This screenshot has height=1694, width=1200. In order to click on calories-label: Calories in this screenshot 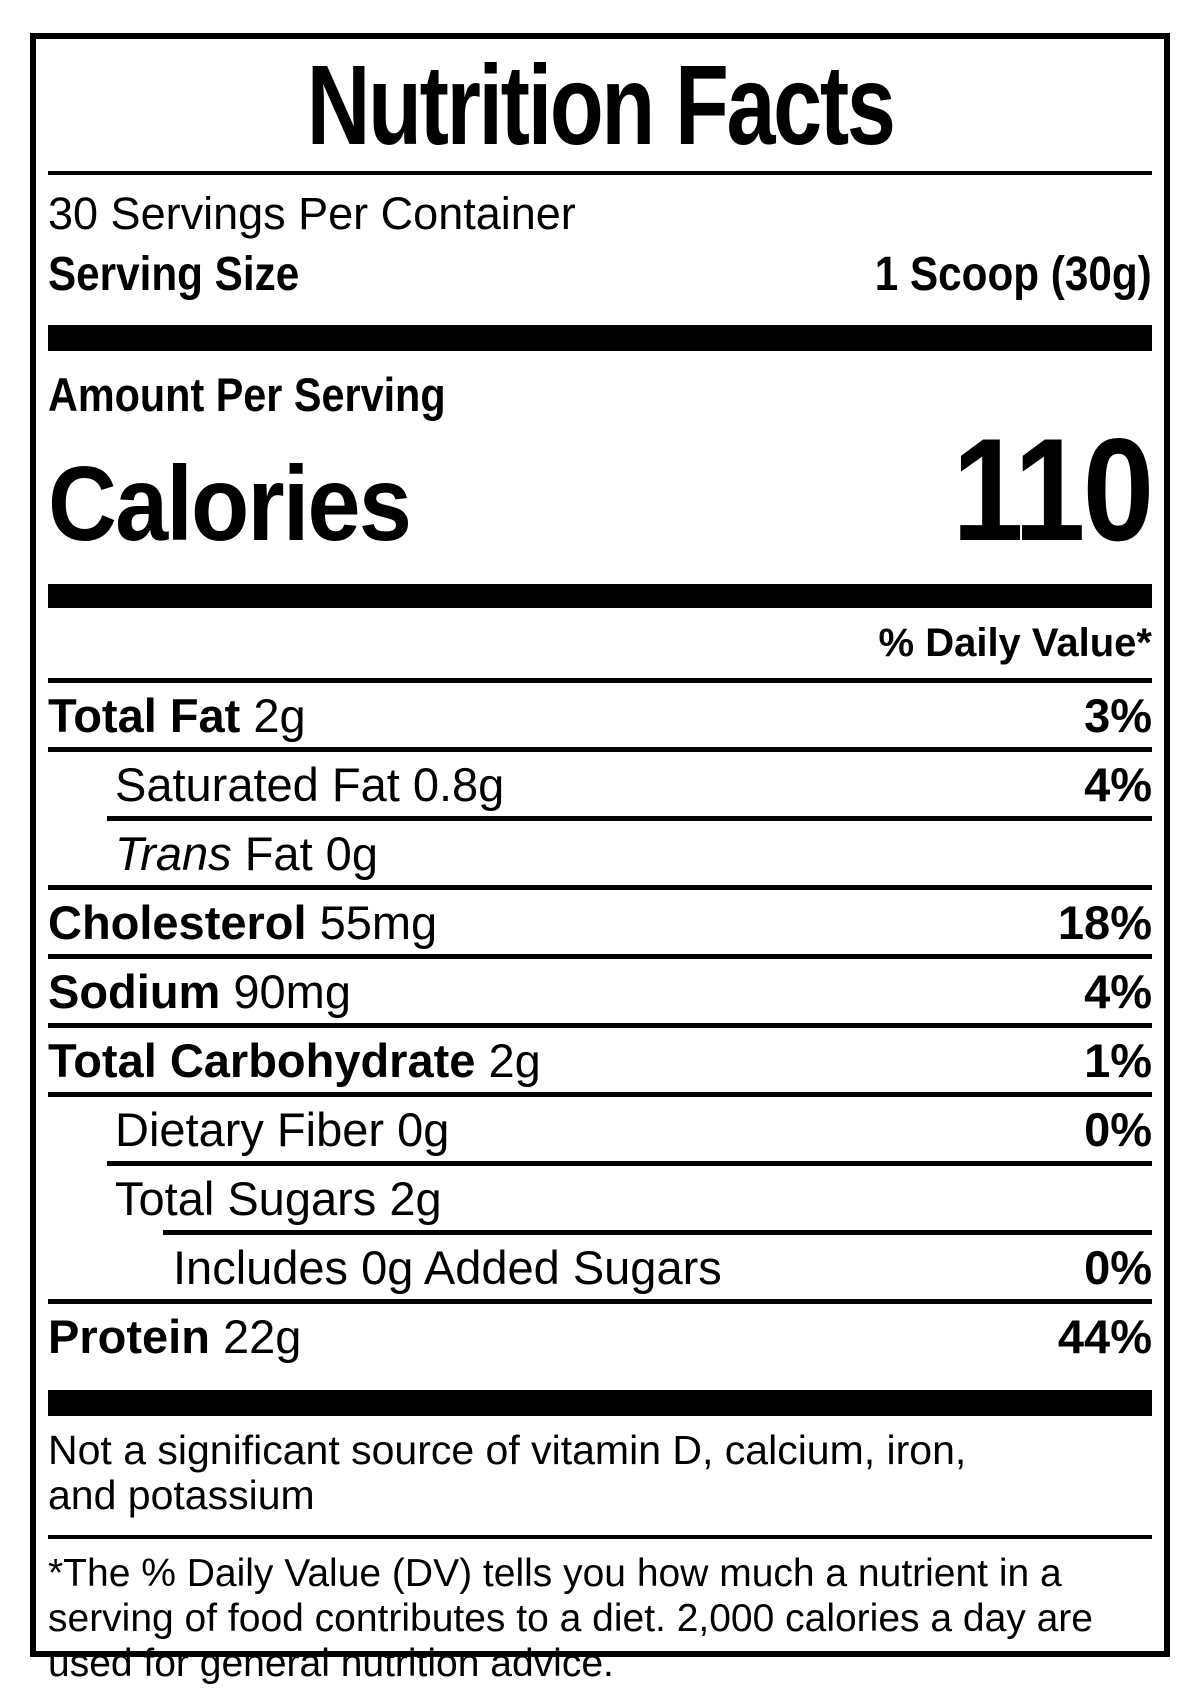, I will do `click(230, 503)`.